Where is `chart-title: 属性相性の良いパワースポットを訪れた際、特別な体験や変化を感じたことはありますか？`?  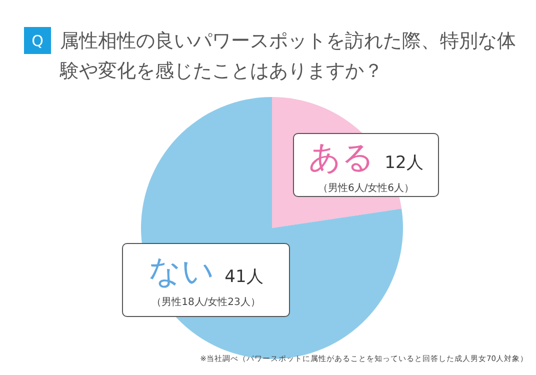 chart-title: 属性相性の良いパワースポットを訪れた際、特別な体験や変化を感じたことはありますか？ is located at coordinates (288, 56).